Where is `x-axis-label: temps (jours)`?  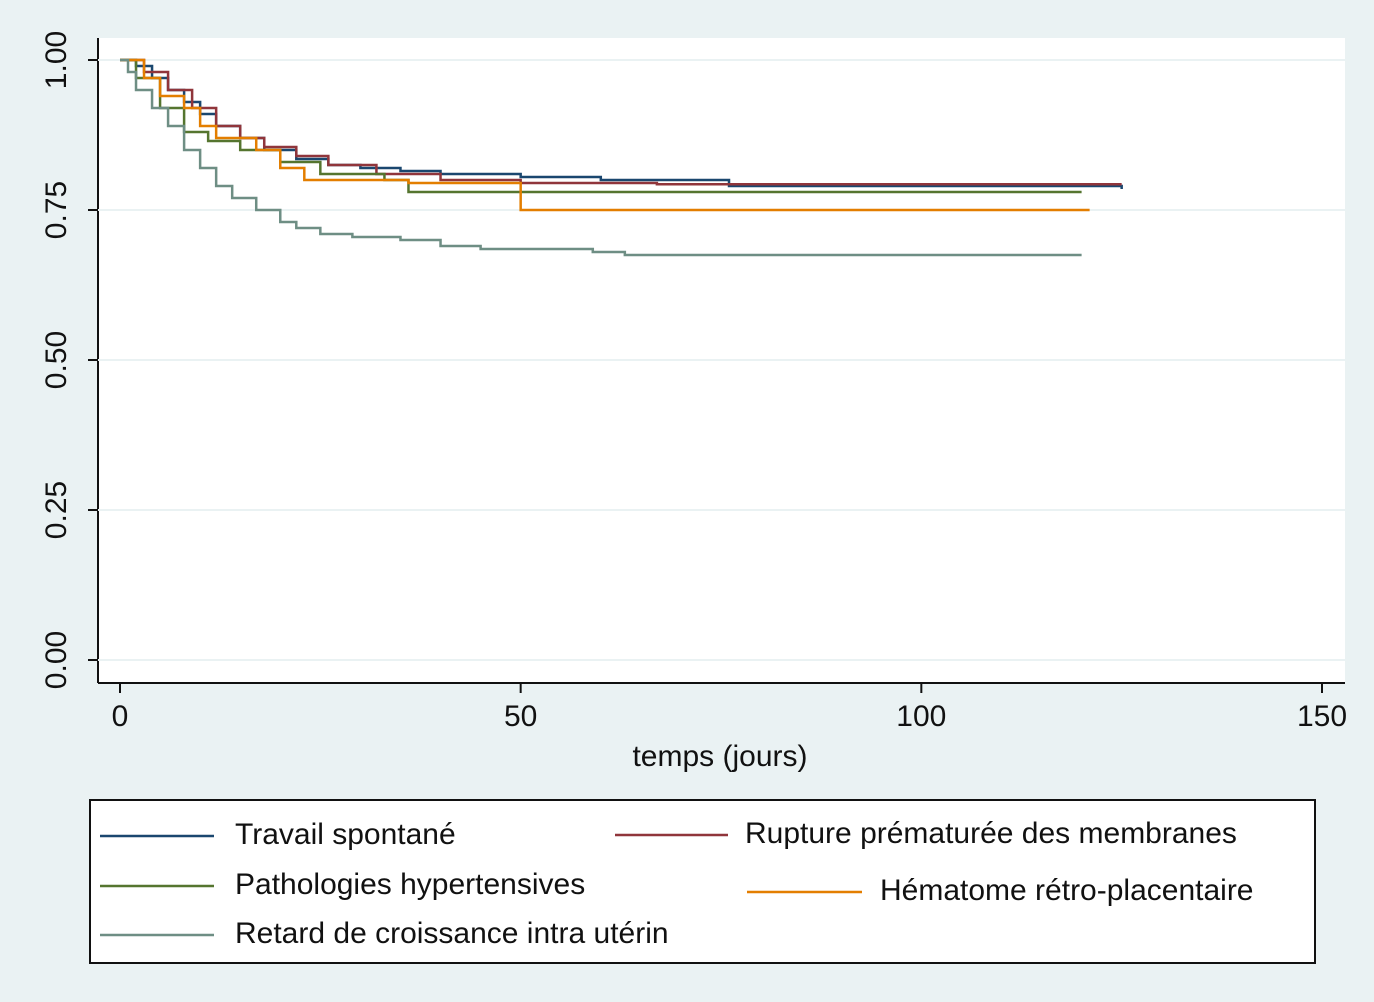
x-axis-label: temps (jours) is located at coordinates (719, 756).